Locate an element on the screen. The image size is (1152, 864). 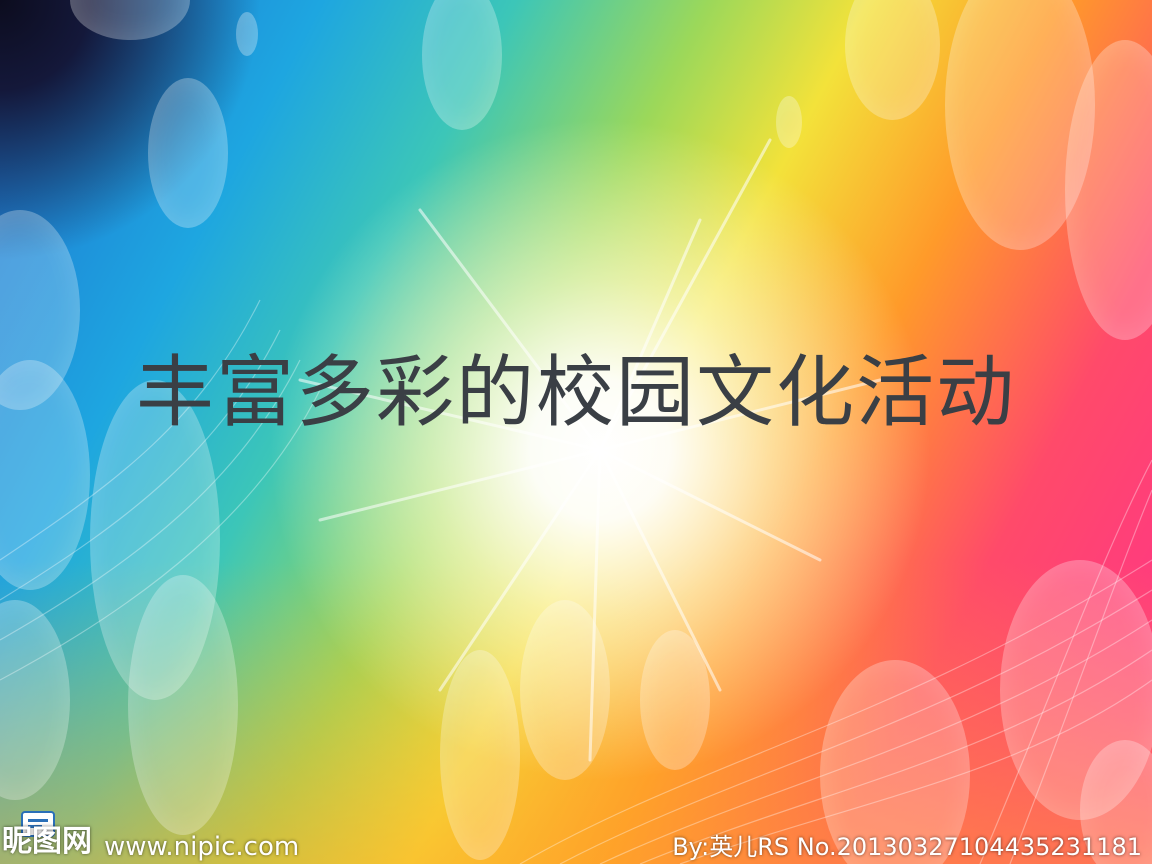
watermark-credit: By:英儿RS No.20130327104435231181 is located at coordinates (907, 847).